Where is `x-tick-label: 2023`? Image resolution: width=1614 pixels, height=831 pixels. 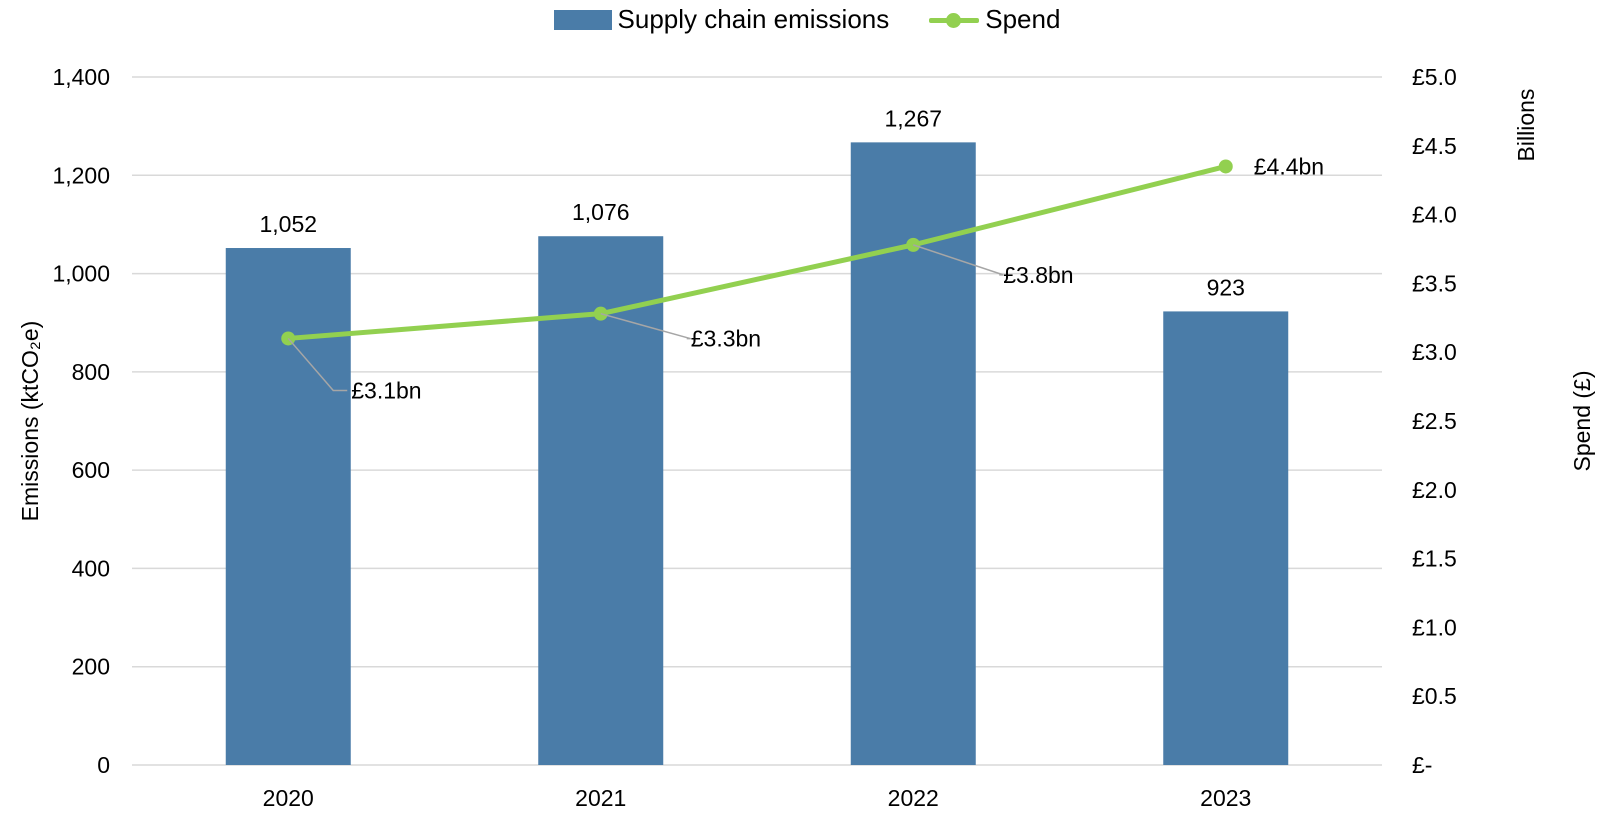 x-tick-label: 2023 is located at coordinates (1225, 798).